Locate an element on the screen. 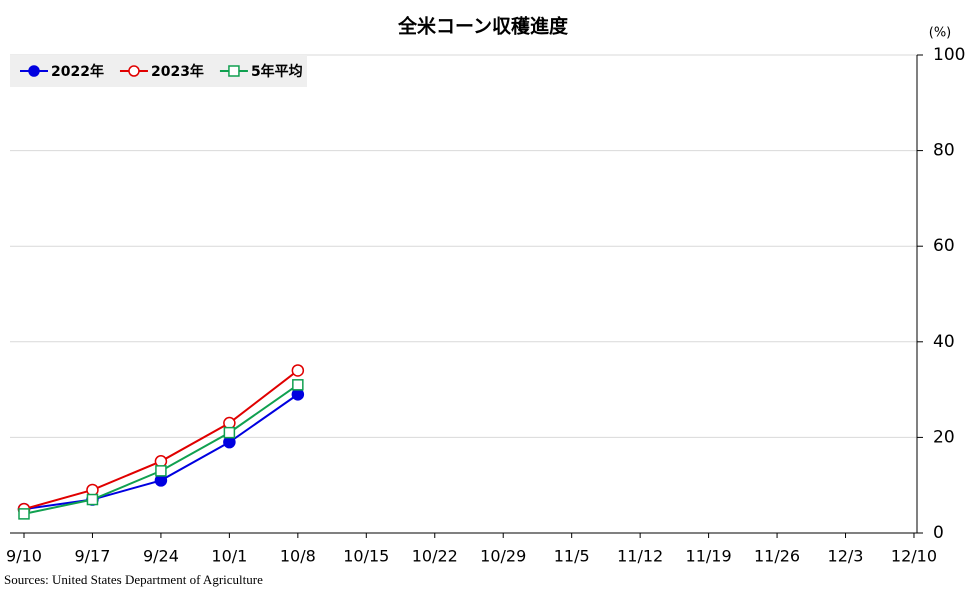 The image size is (967, 590). x-tick-label: 10/1 is located at coordinates (229, 556).